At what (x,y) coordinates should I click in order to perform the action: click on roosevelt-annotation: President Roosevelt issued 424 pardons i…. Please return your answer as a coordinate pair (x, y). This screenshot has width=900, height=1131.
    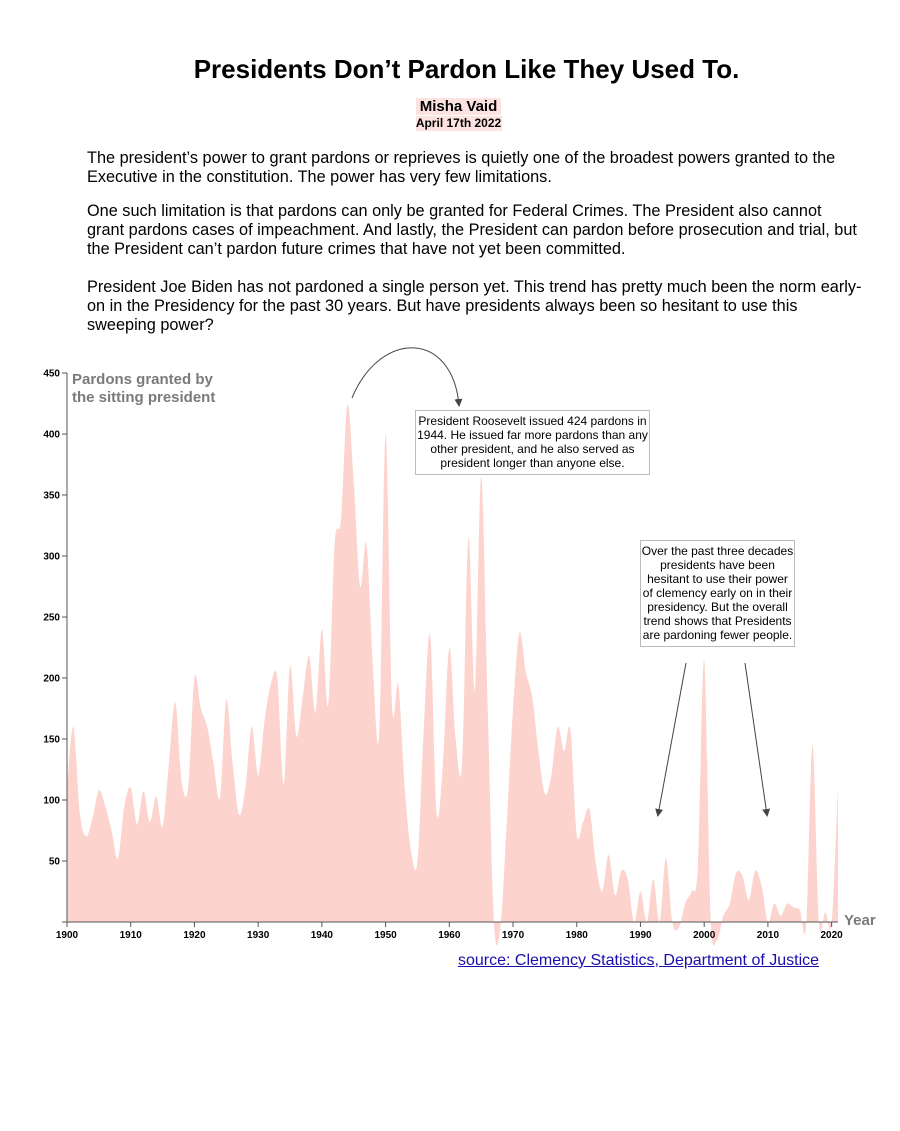
    Looking at the image, I should click on (532, 442).